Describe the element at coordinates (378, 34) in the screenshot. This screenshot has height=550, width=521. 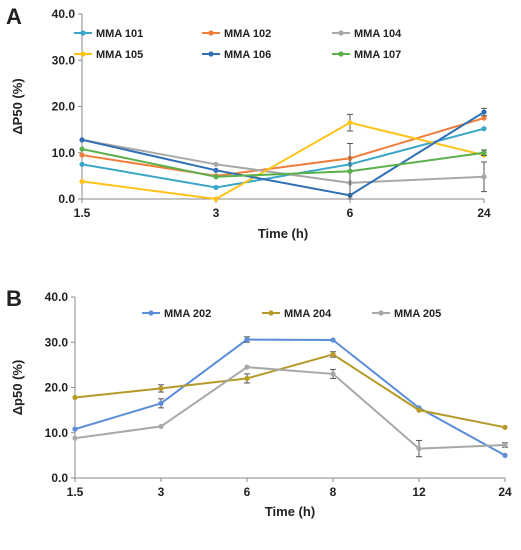
I see `legend-label: MMA 104` at that location.